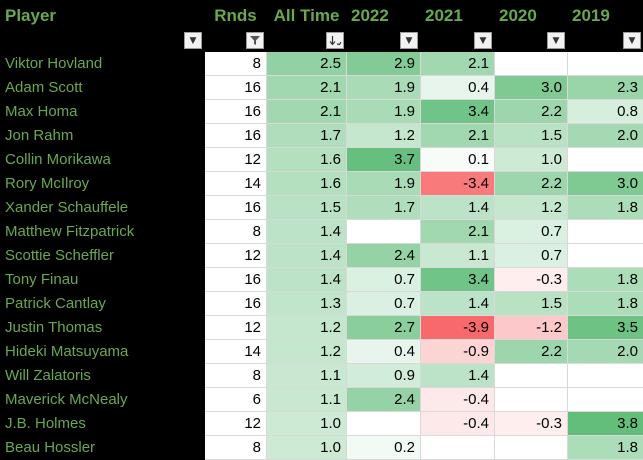 The height and width of the screenshot is (460, 643). What do you see at coordinates (102, 399) in the screenshot?
I see `player-name-cell: Maverick McNealy` at bounding box center [102, 399].